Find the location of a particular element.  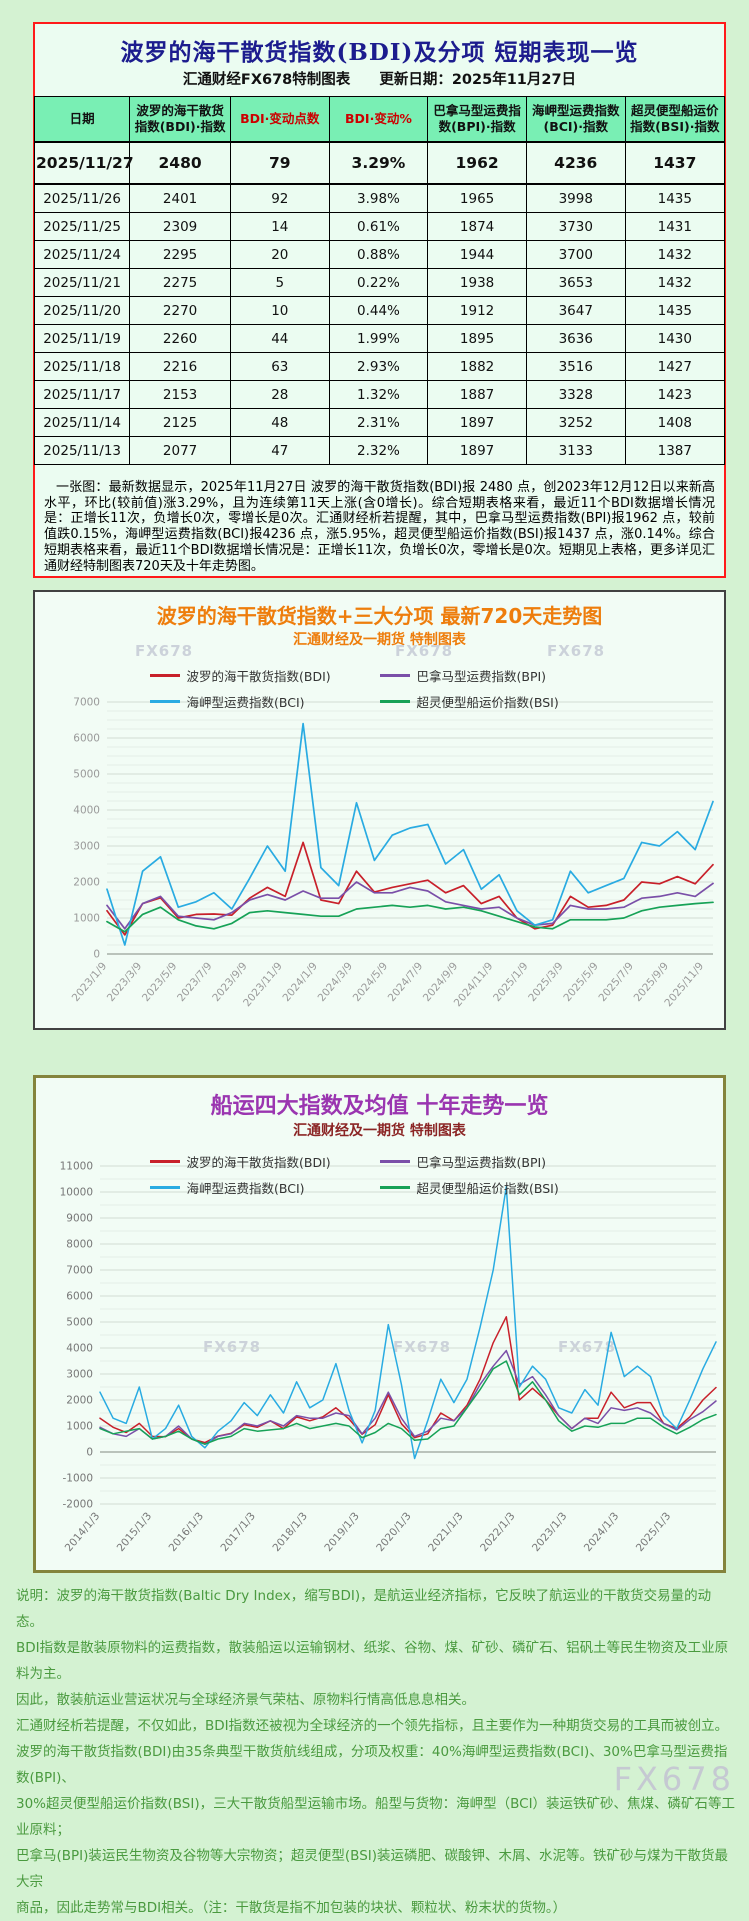

table-row: 2025/11/27 2480 79 3.29% 1962 4236 1437 is located at coordinates (379, 163).